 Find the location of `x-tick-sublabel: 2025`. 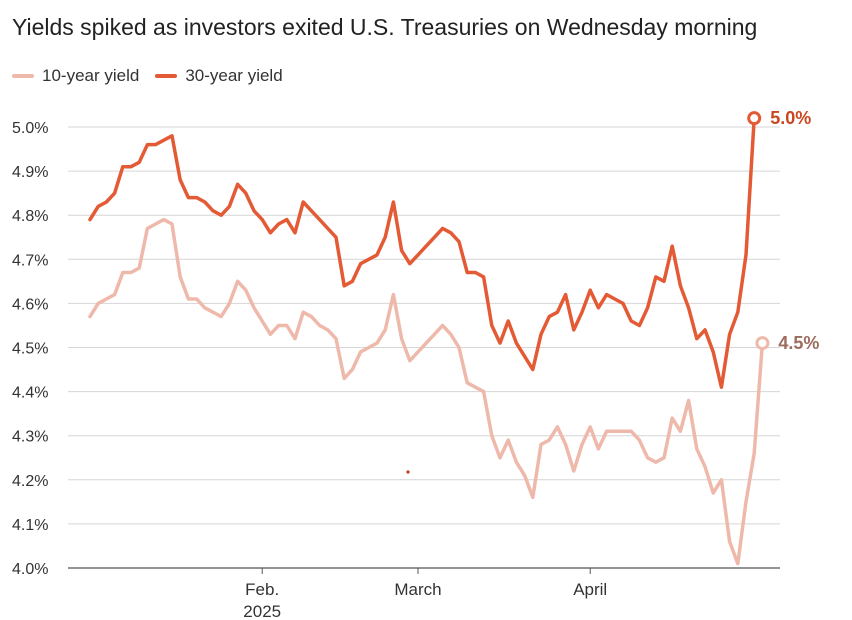

x-tick-sublabel: 2025 is located at coordinates (262, 611).